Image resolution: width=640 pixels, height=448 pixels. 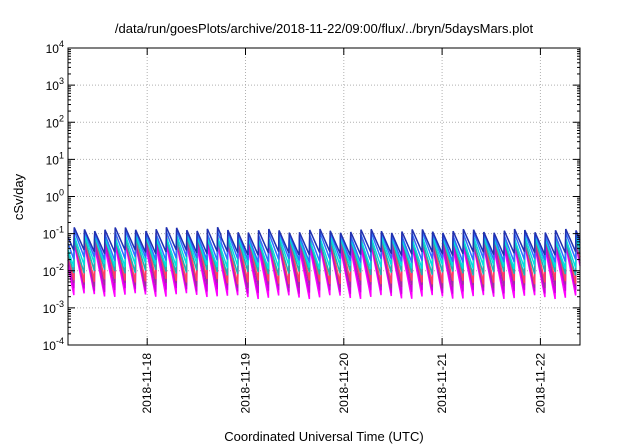 What do you see at coordinates (61, 155) in the screenshot?
I see `y-tick-exponent: 1` at bounding box center [61, 155].